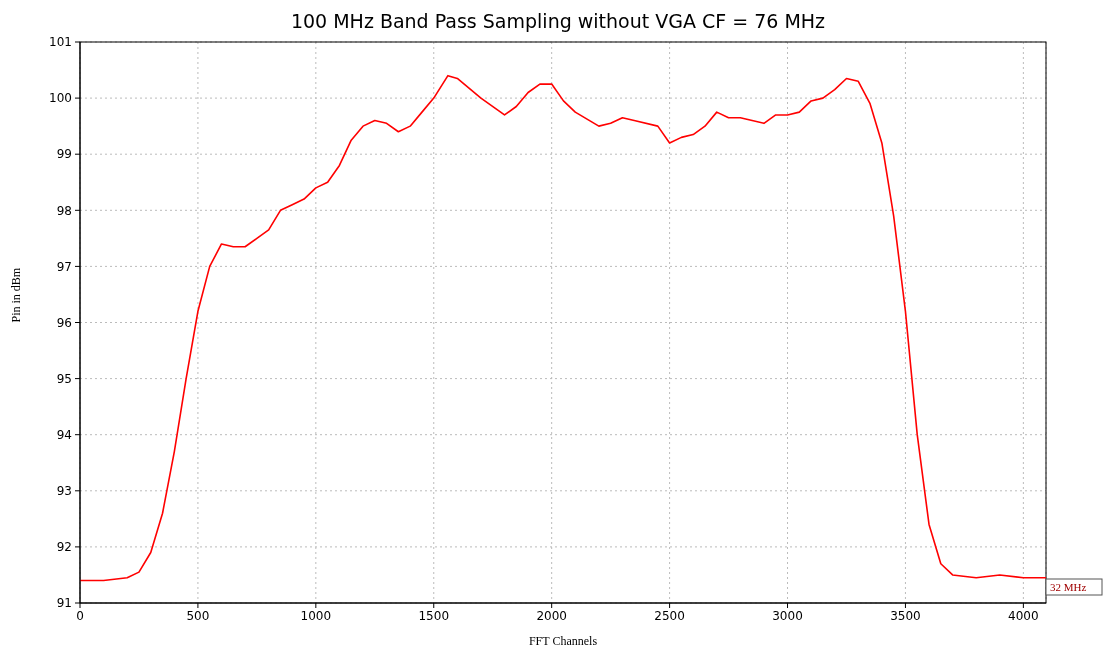 The image size is (1114, 659). I want to click on x-tick-label: 2000, so click(551, 615).